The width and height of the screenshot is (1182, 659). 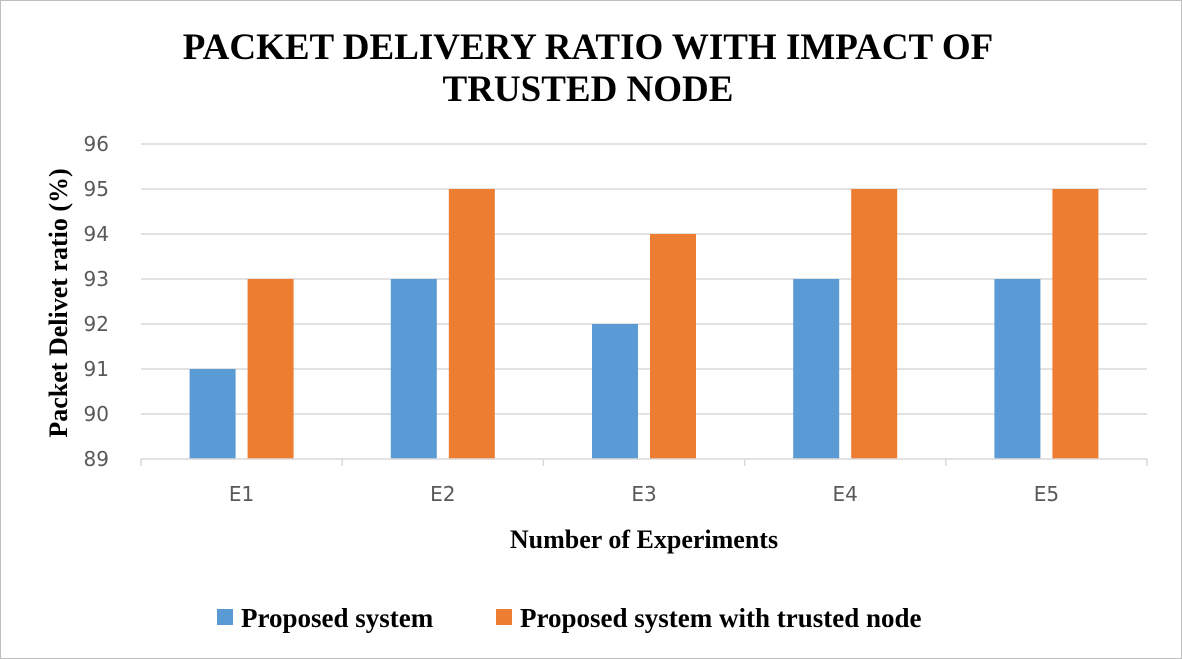 I want to click on x-tick-label-e3: E3, so click(x=643, y=494).